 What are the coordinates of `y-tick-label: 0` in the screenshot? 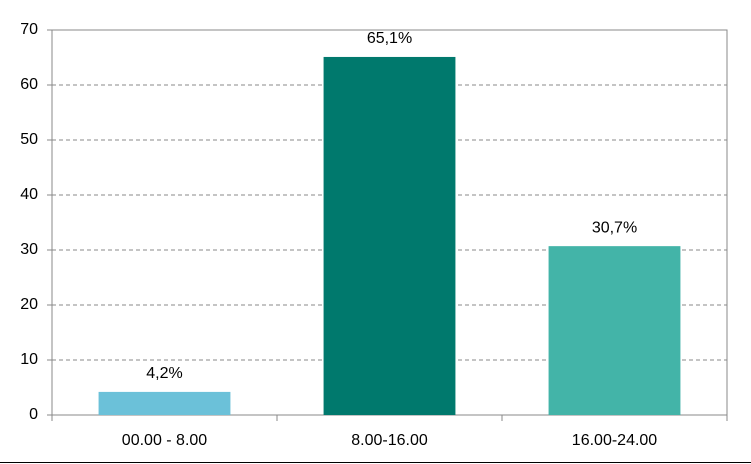 It's located at (33, 414).